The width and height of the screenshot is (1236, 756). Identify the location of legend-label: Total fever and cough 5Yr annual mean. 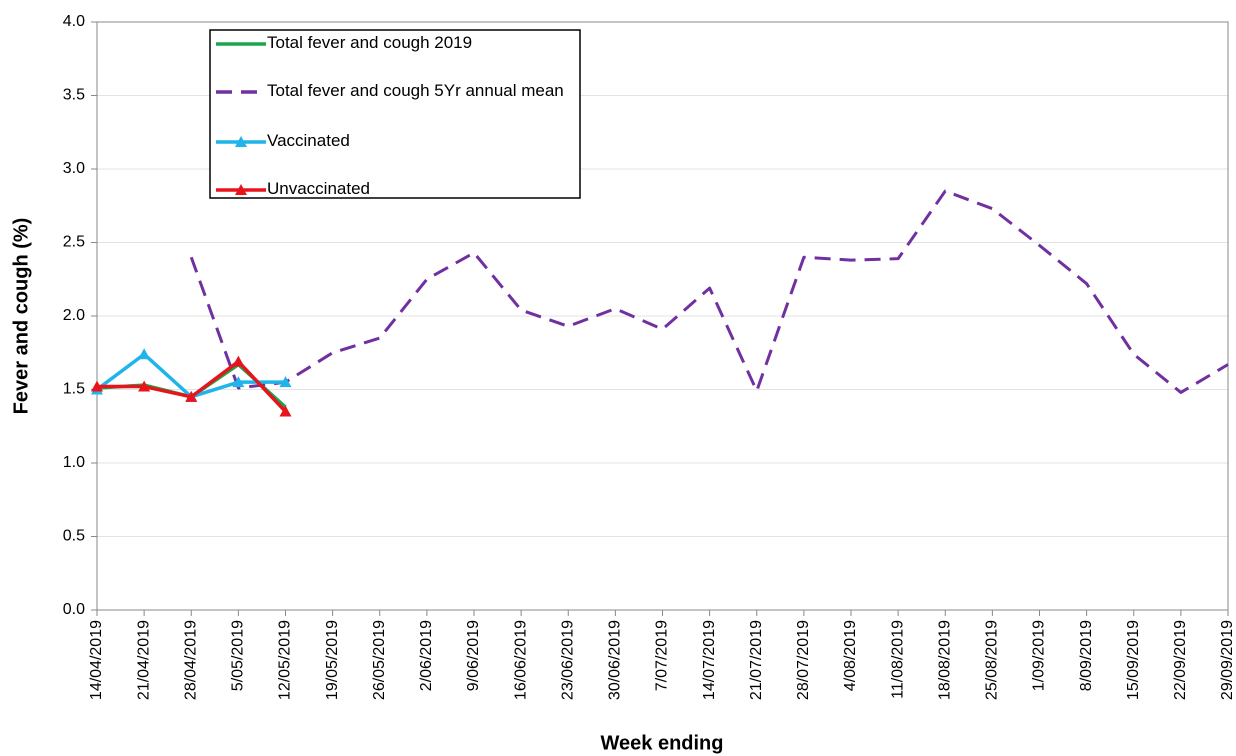
(415, 90).